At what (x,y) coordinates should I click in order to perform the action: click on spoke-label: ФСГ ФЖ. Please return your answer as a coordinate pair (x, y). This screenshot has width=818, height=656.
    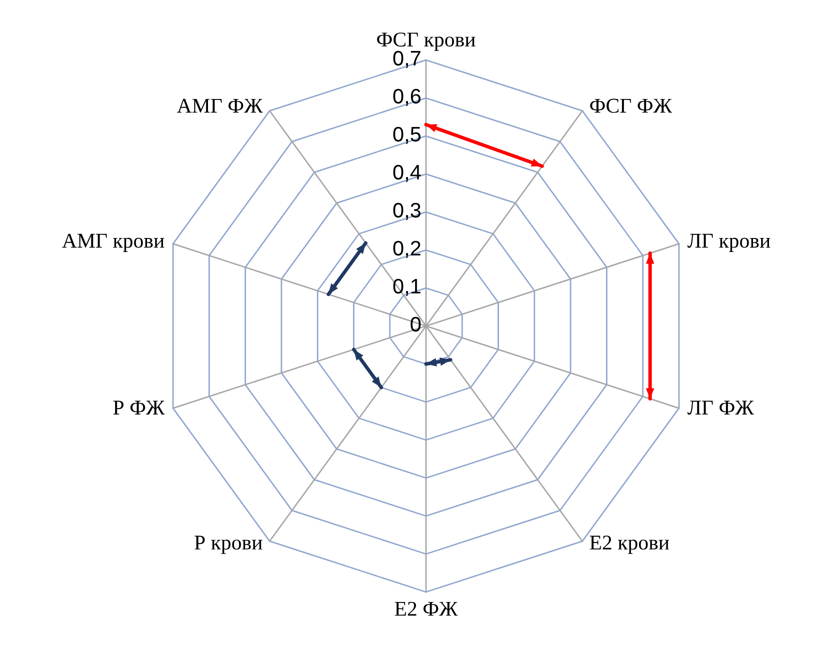
    Looking at the image, I should click on (631, 105).